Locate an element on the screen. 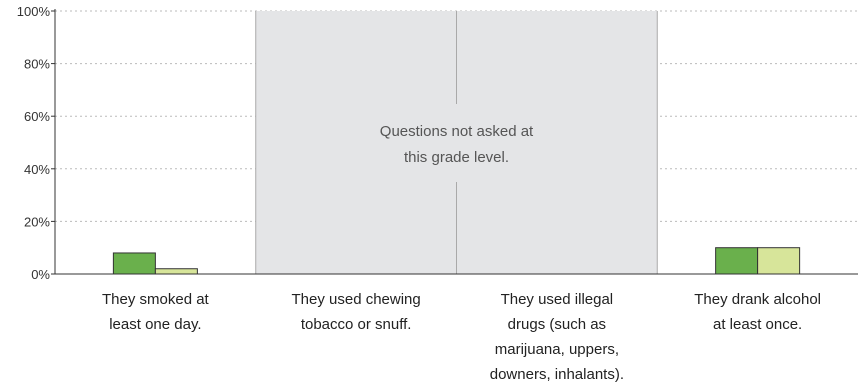 This screenshot has width=868, height=391. category-label-line: drugs (such as is located at coordinates (557, 324).